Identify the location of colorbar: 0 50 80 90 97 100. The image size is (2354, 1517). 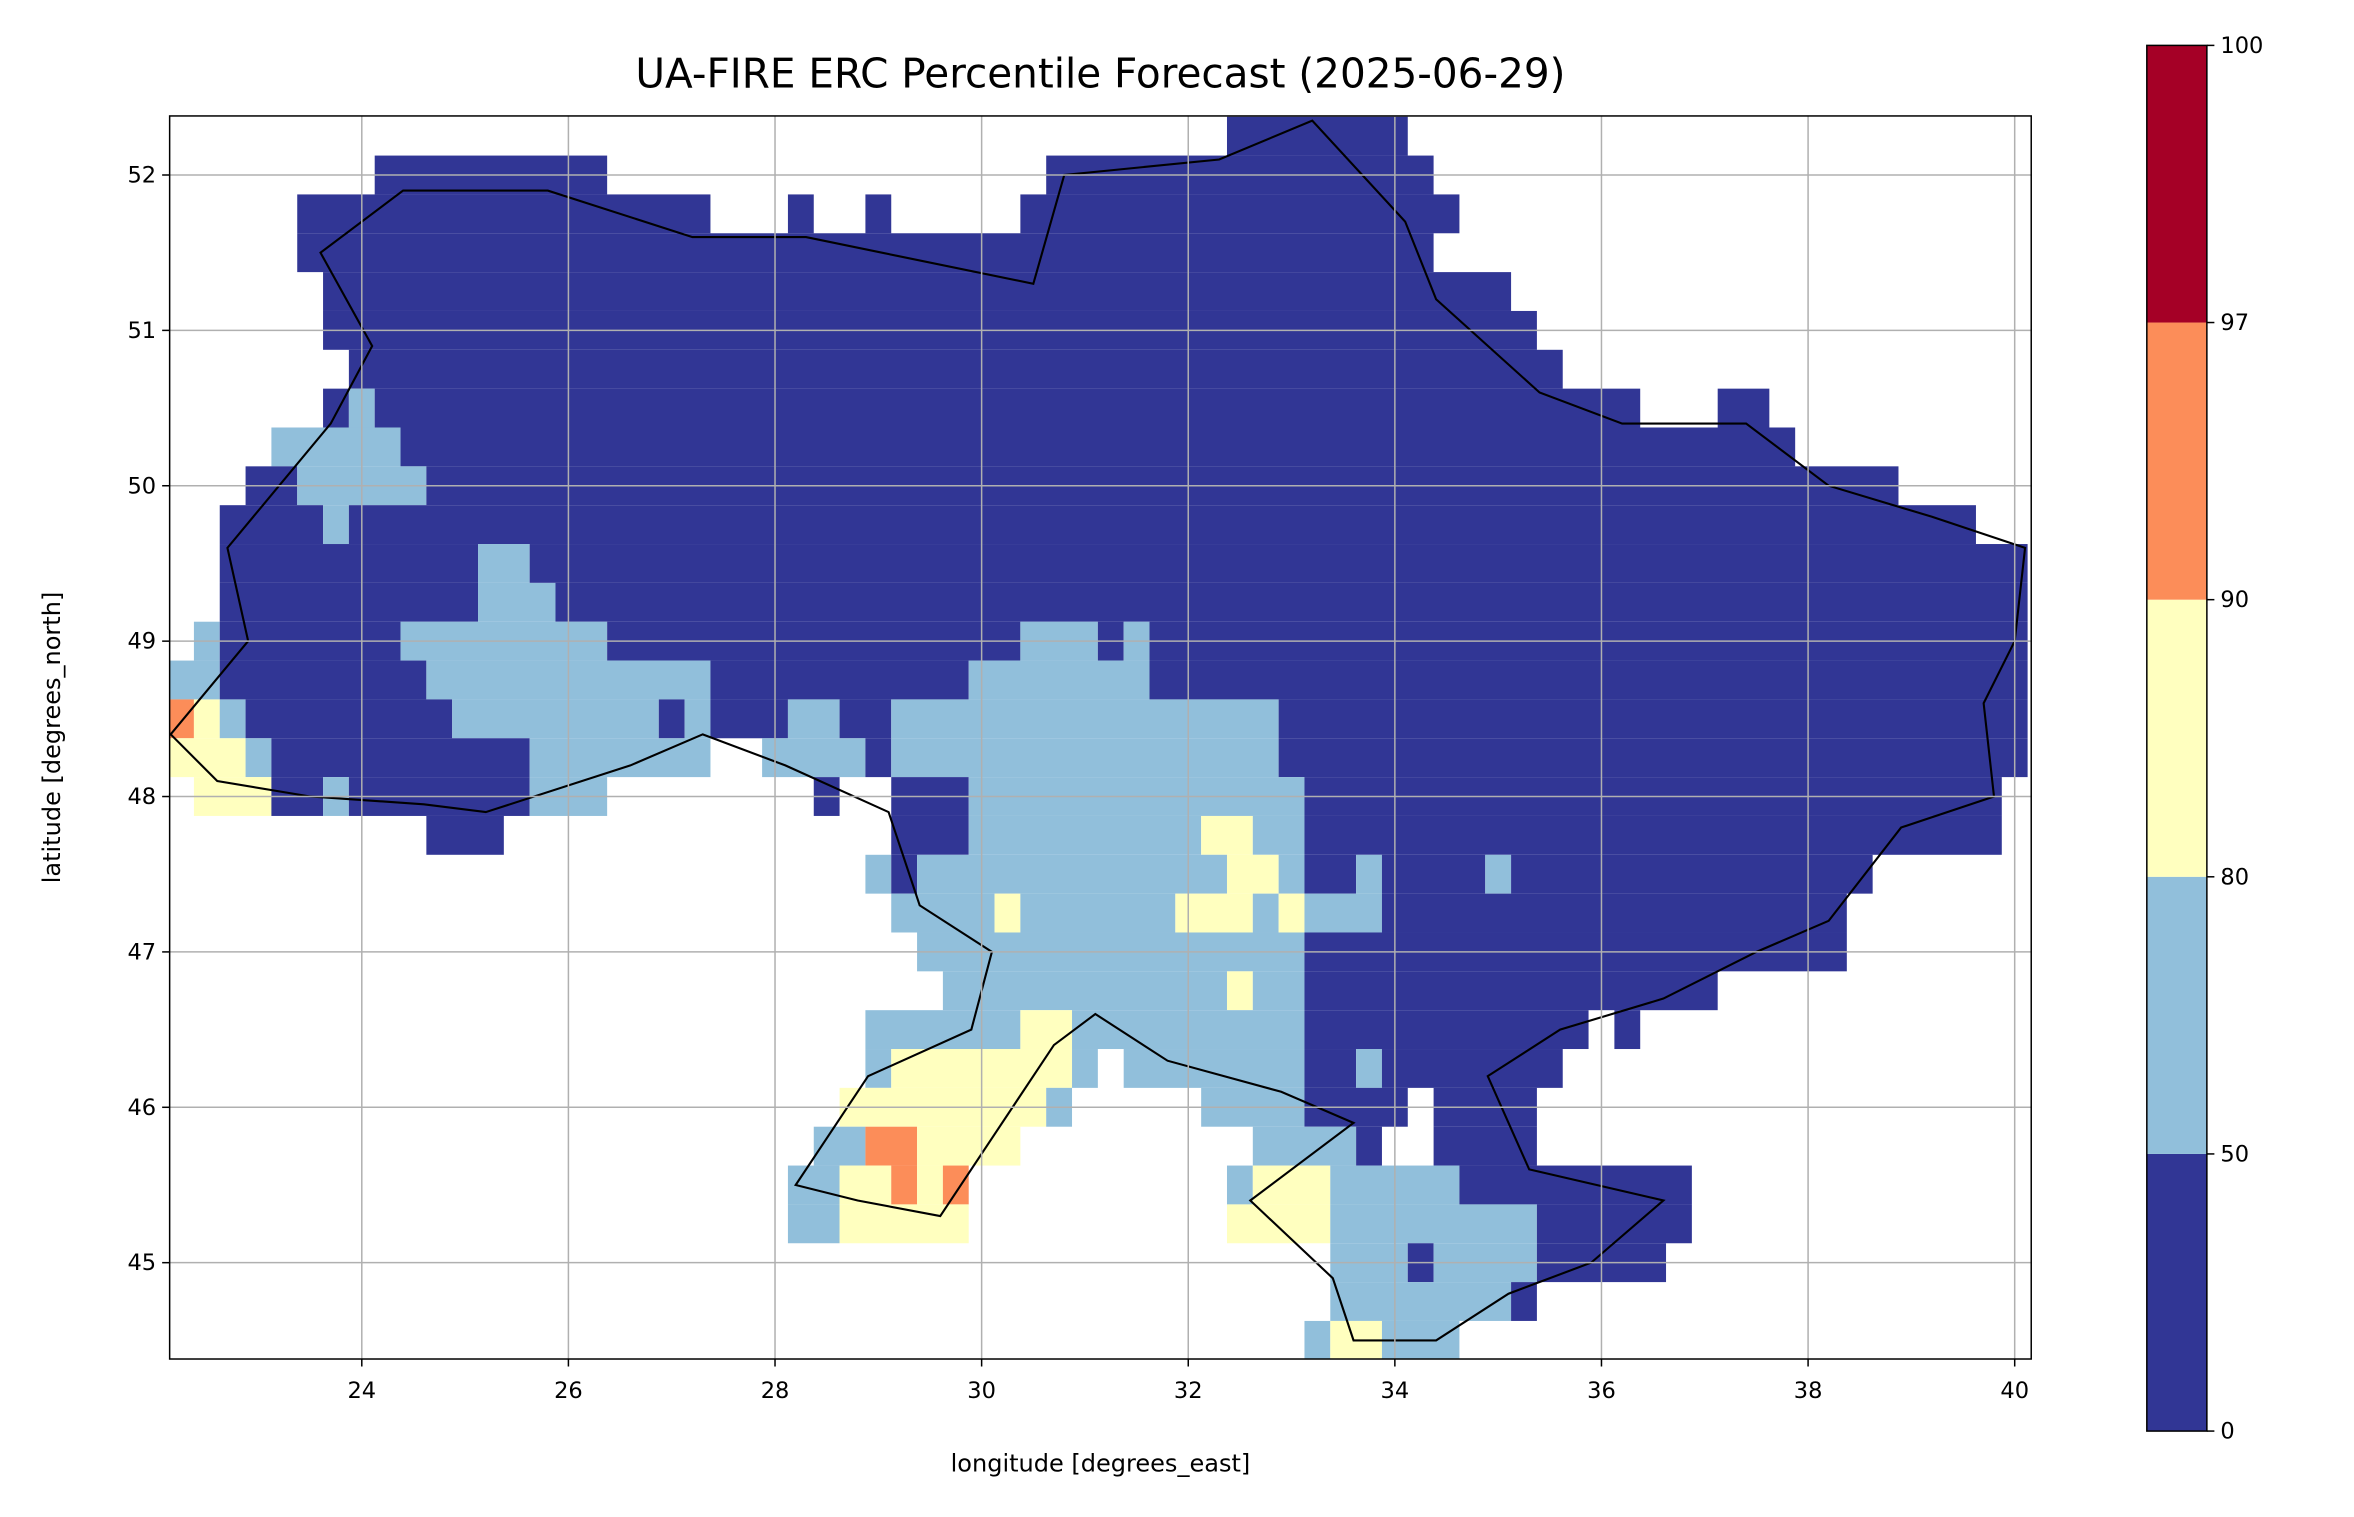
(2204, 739).